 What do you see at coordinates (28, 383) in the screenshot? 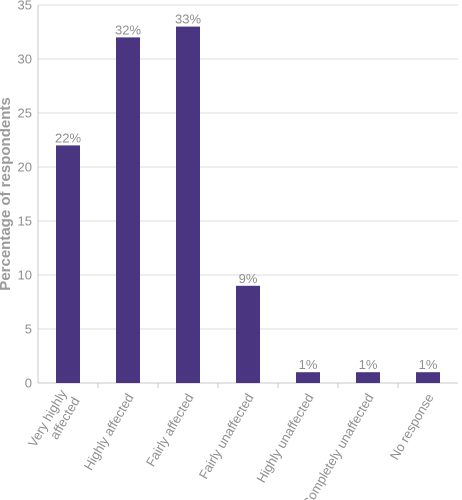
I see `y-tick-label: 0` at bounding box center [28, 383].